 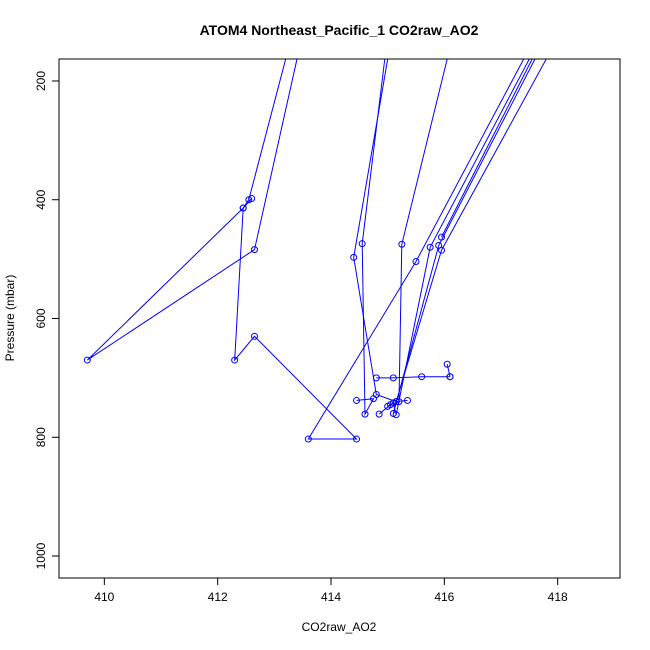 I want to click on y-axis: 200 400 600 800 1000, so click(x=46, y=320).